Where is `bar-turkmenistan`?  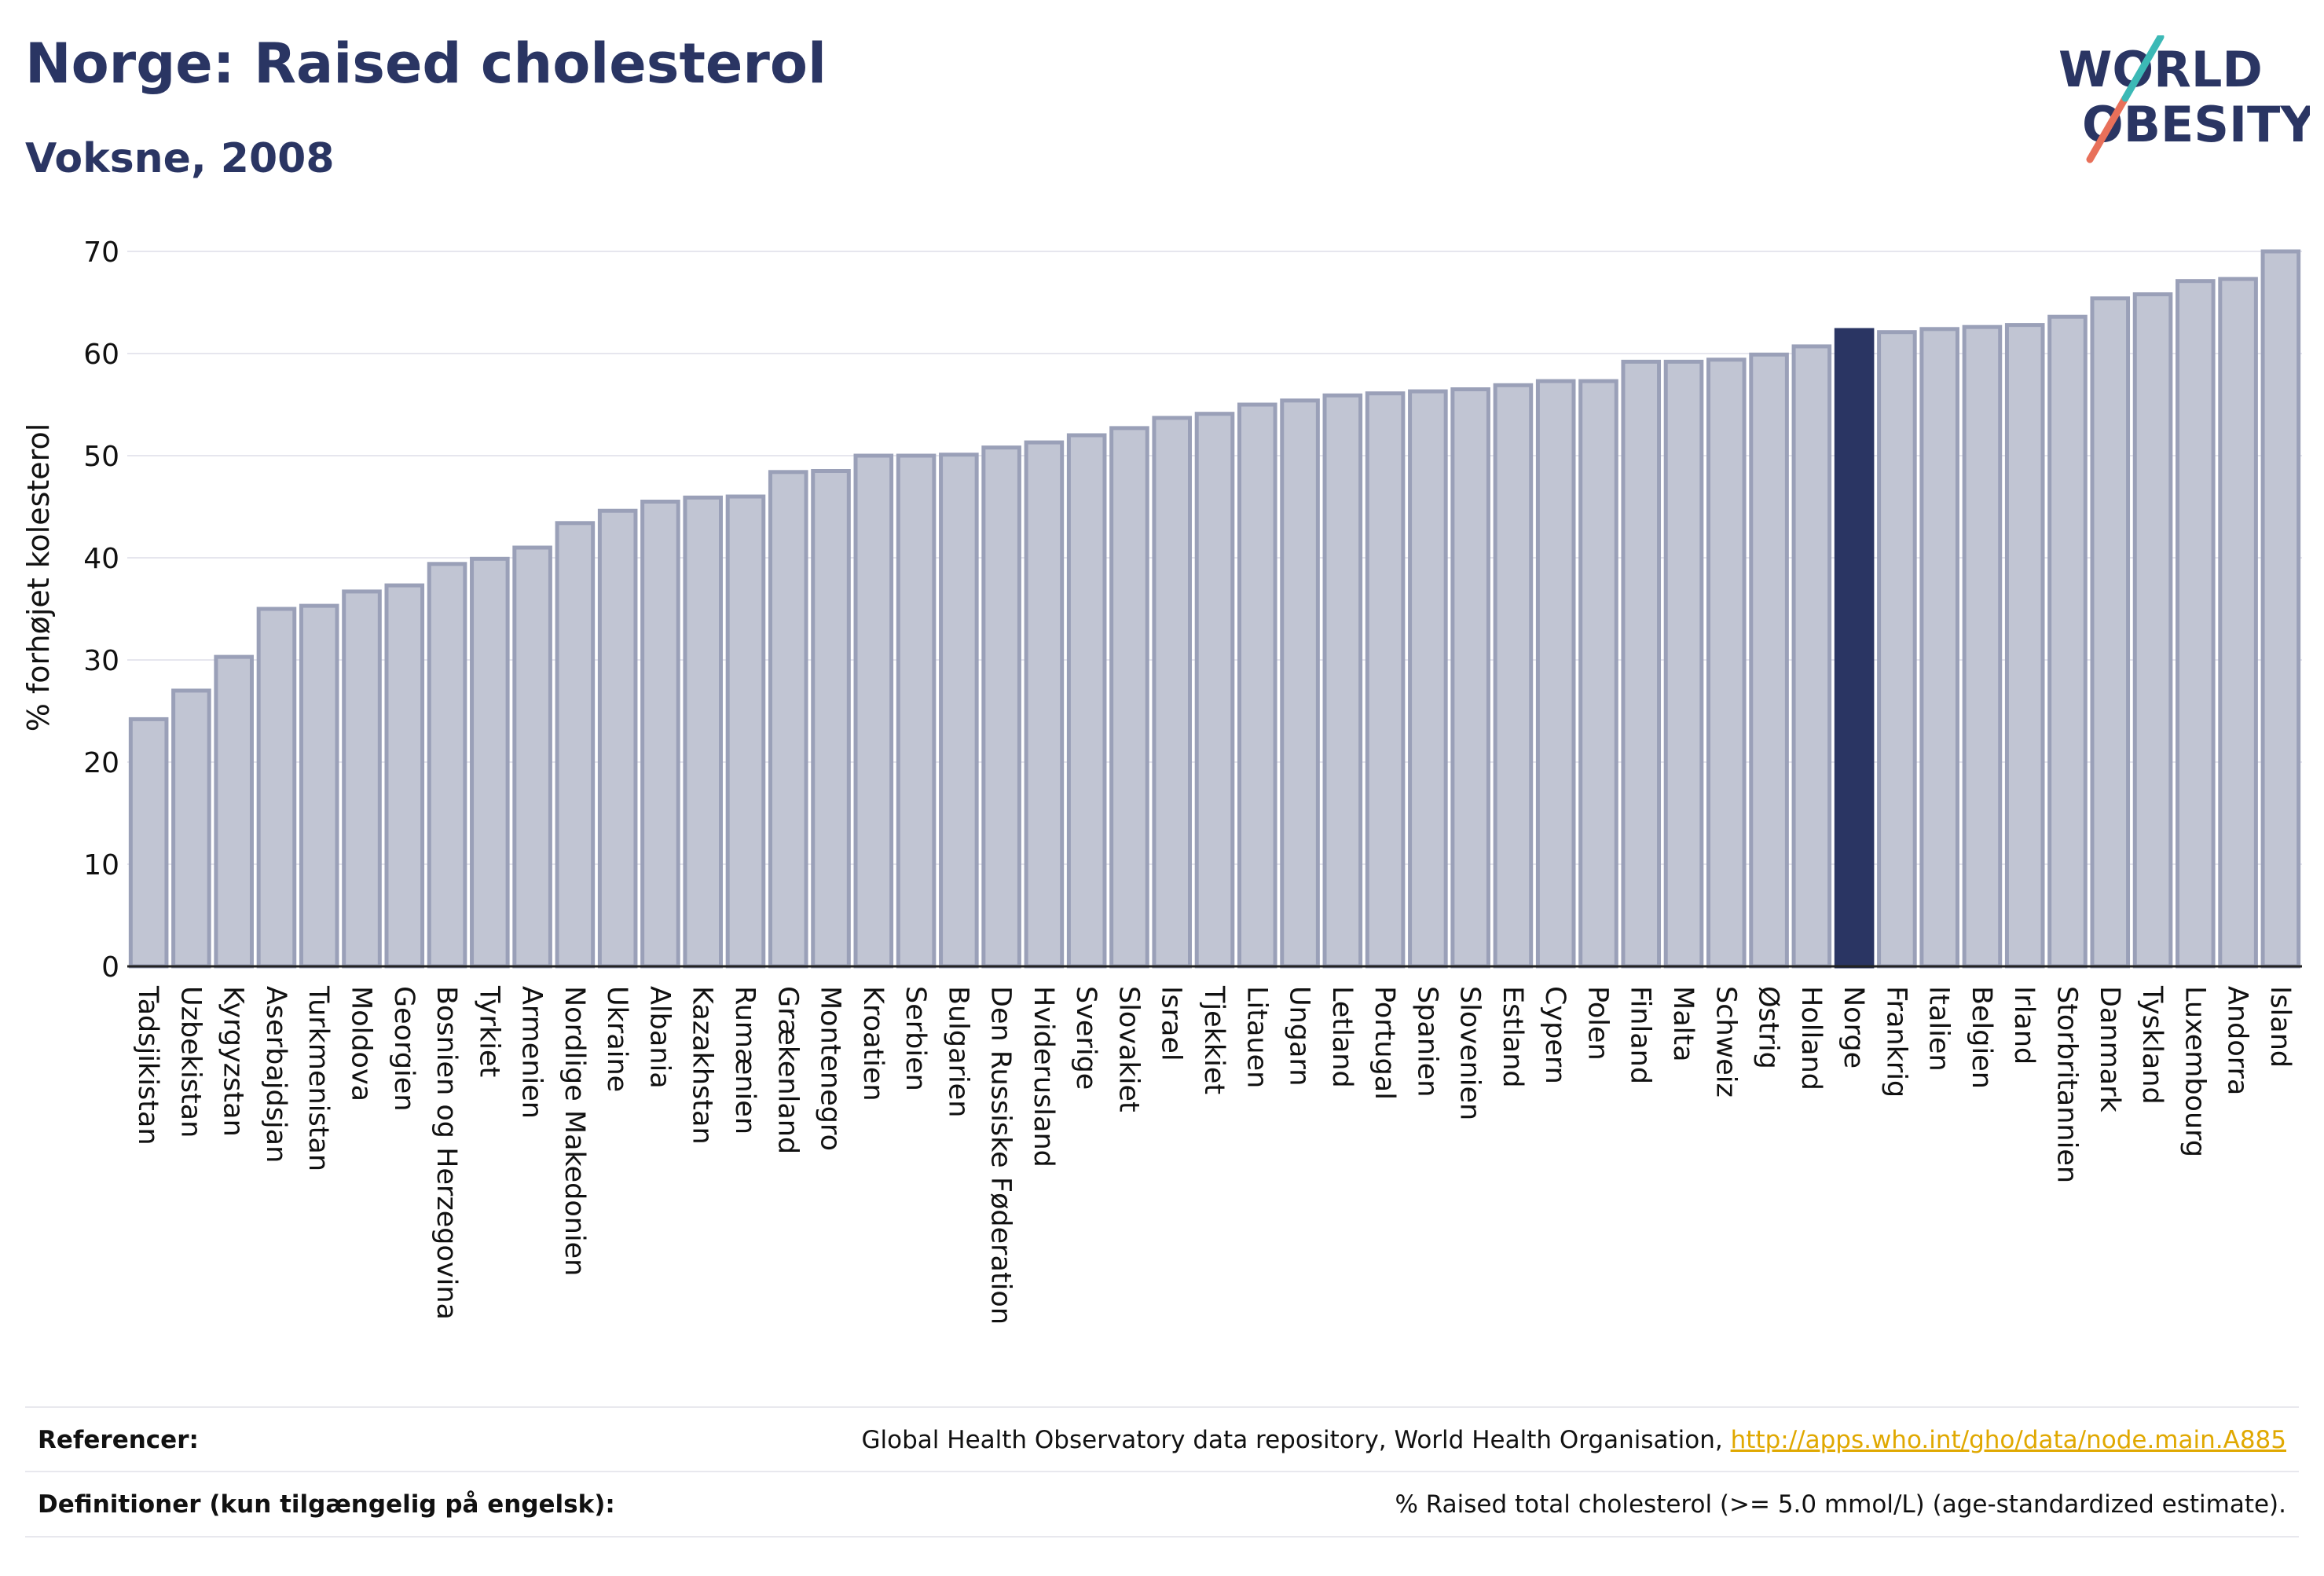 bar-turkmenistan is located at coordinates (319, 786).